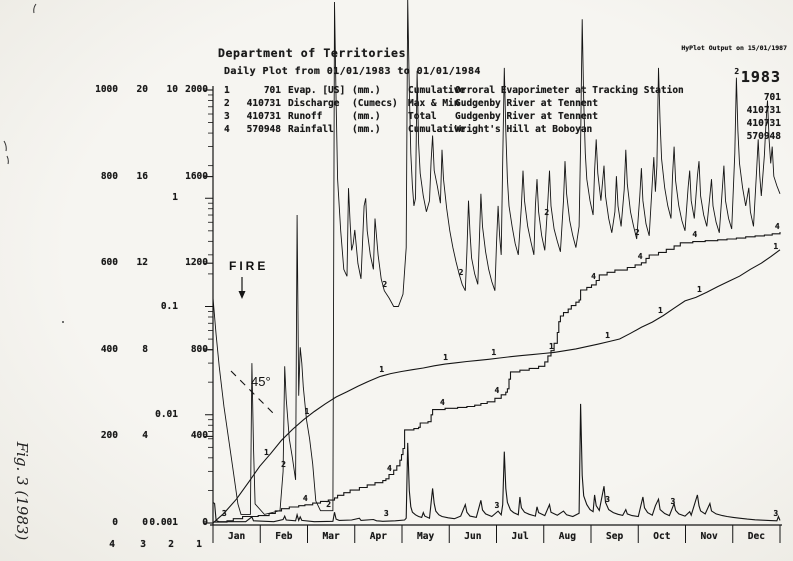 Image resolution: width=793 pixels, height=561 pixels. I want to click on right-station-column: 701, so click(396, 98).